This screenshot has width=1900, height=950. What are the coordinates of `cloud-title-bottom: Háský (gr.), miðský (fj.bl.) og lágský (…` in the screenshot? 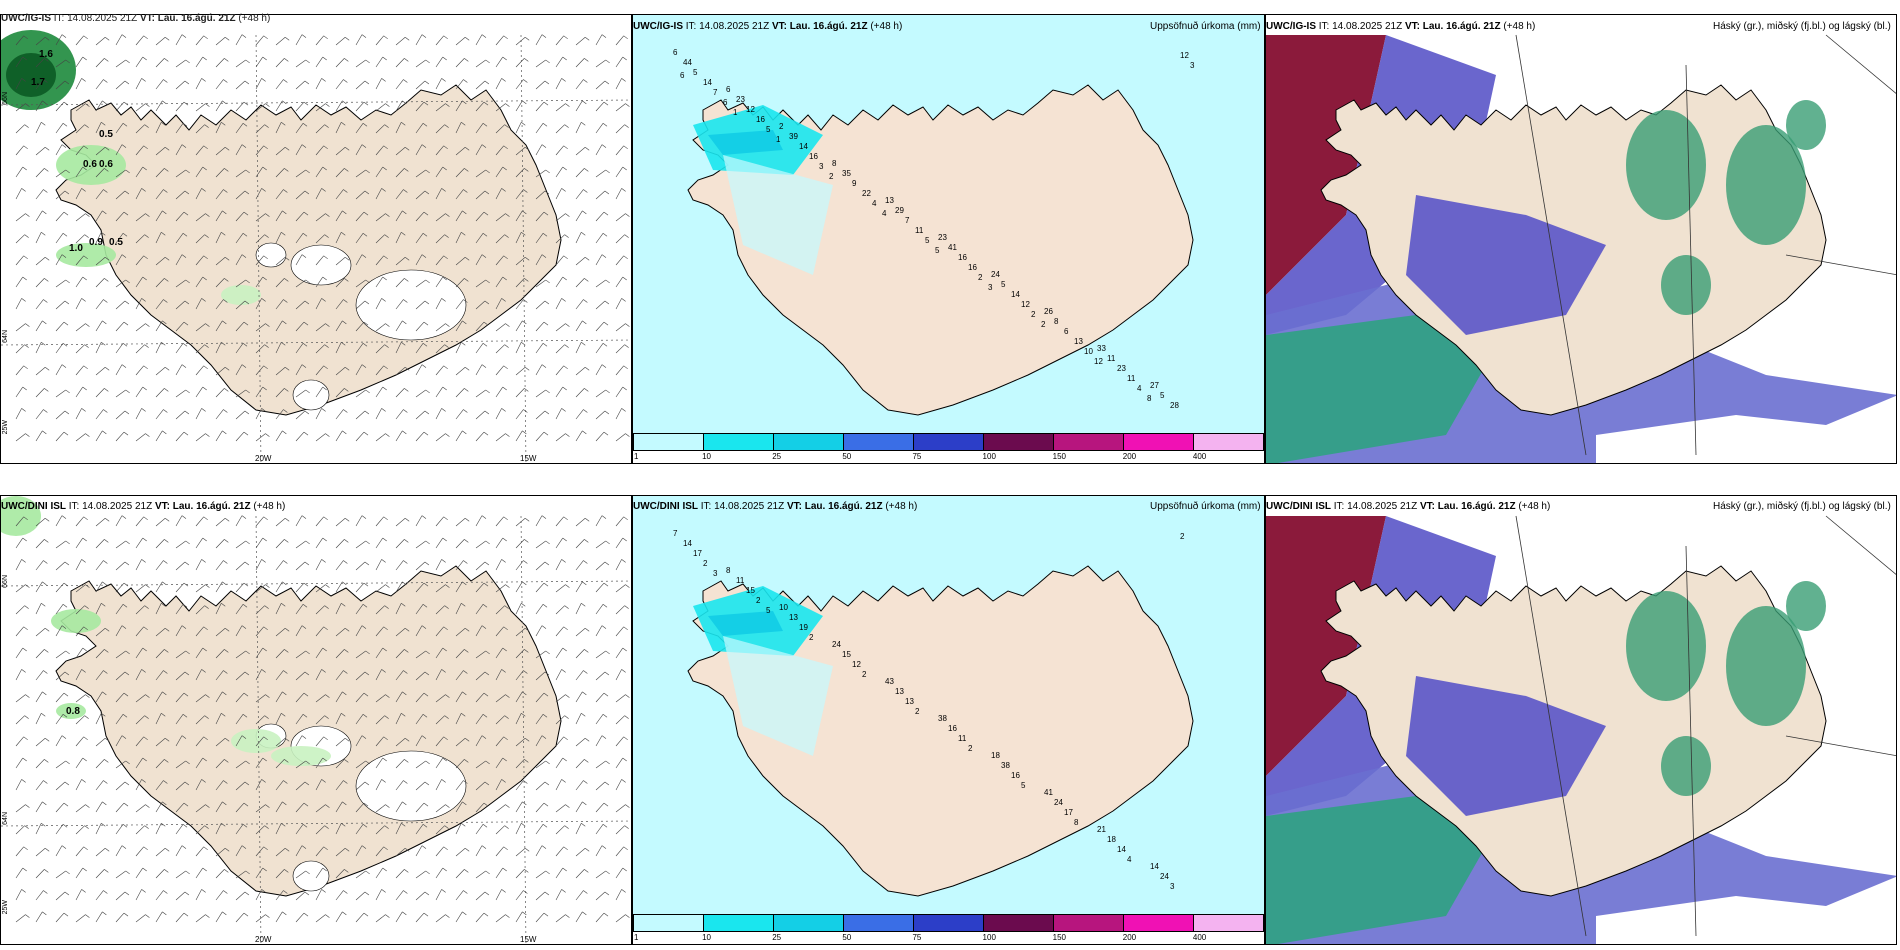 It's located at (1802, 506).